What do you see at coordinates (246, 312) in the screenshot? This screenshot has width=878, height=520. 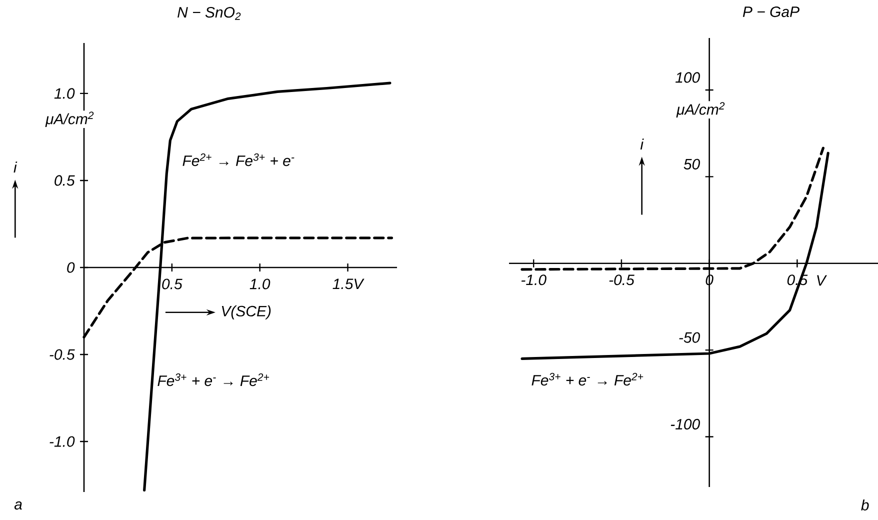 I see `x-axis-title: V(SCE)` at bounding box center [246, 312].